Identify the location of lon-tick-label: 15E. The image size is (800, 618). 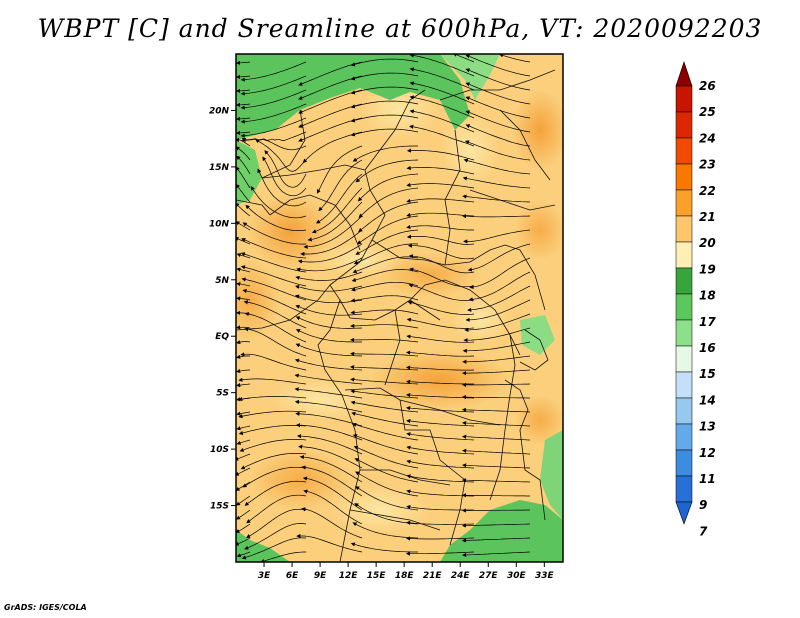
(377, 576).